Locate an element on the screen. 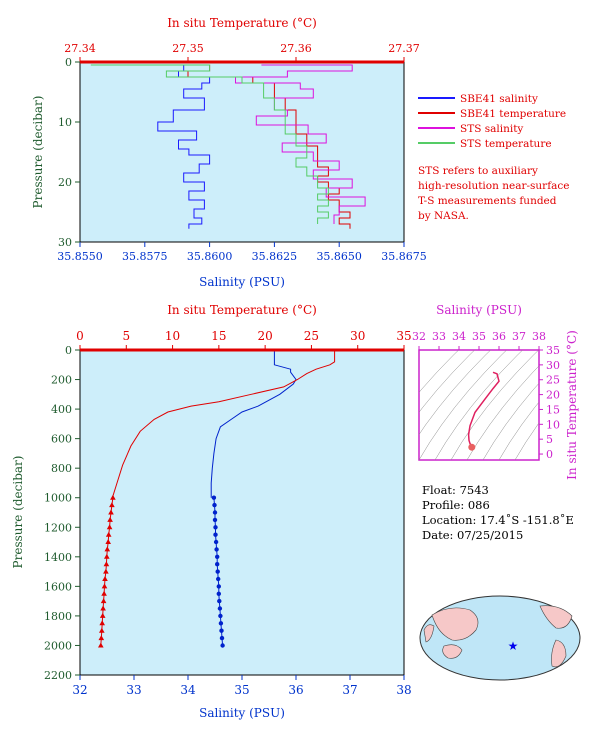  legend-label-sbe41-temperature: SBE41 temperature is located at coordinates (513, 114).